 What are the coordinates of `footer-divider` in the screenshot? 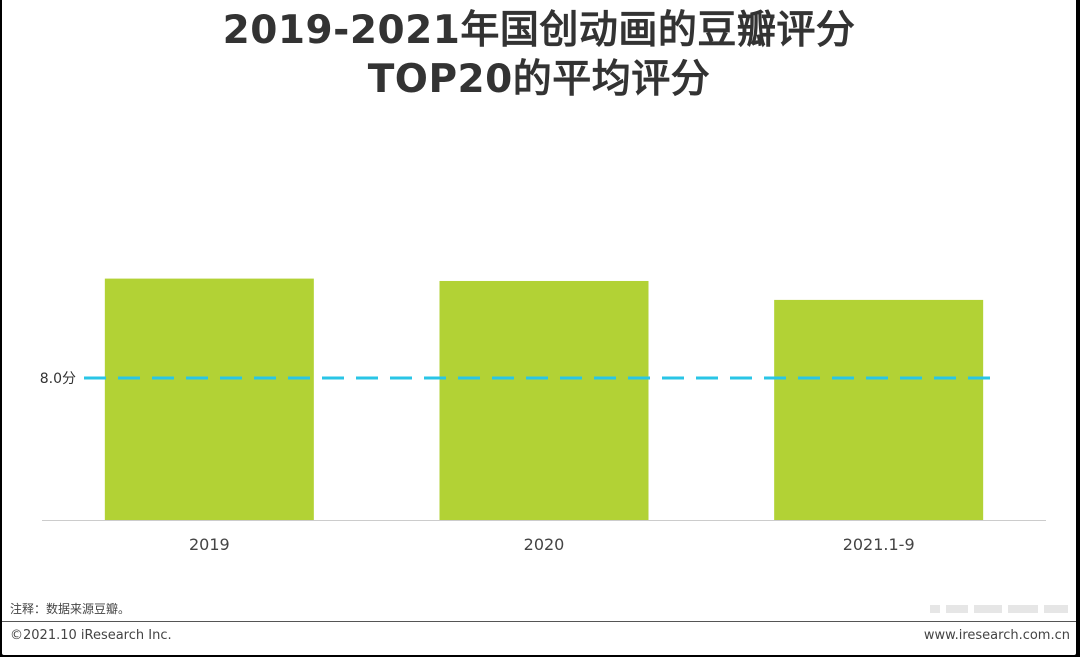 It's located at (539, 621).